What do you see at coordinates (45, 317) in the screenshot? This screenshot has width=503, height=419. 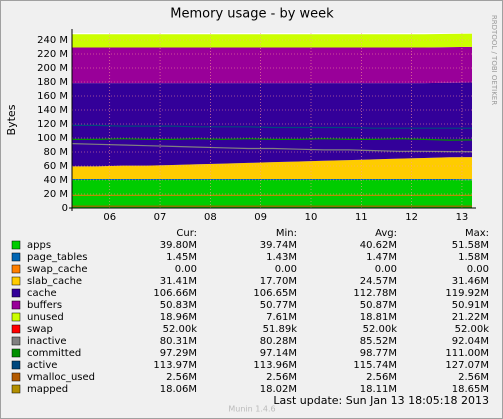 I see `legend-label: unused` at bounding box center [45, 317].